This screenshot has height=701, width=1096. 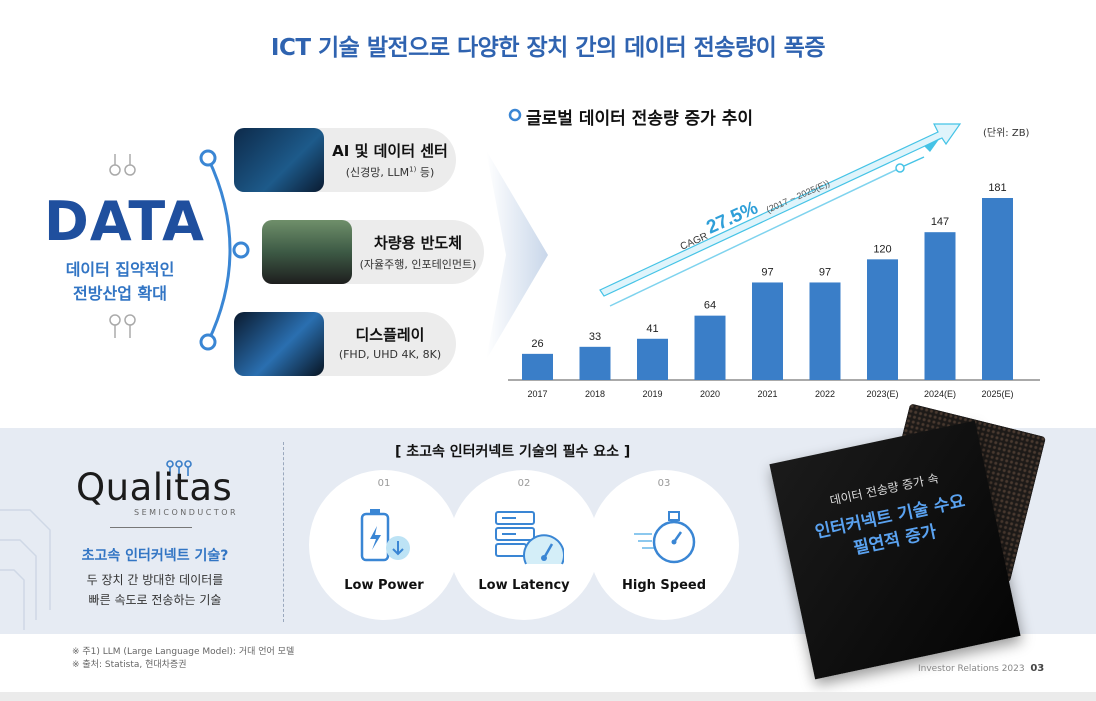 What do you see at coordinates (155, 590) in the screenshot?
I see `interconnect-definition: 두 장치 간 방대한 데이터를 빠른 속도로 전송하는 기술` at bounding box center [155, 590].